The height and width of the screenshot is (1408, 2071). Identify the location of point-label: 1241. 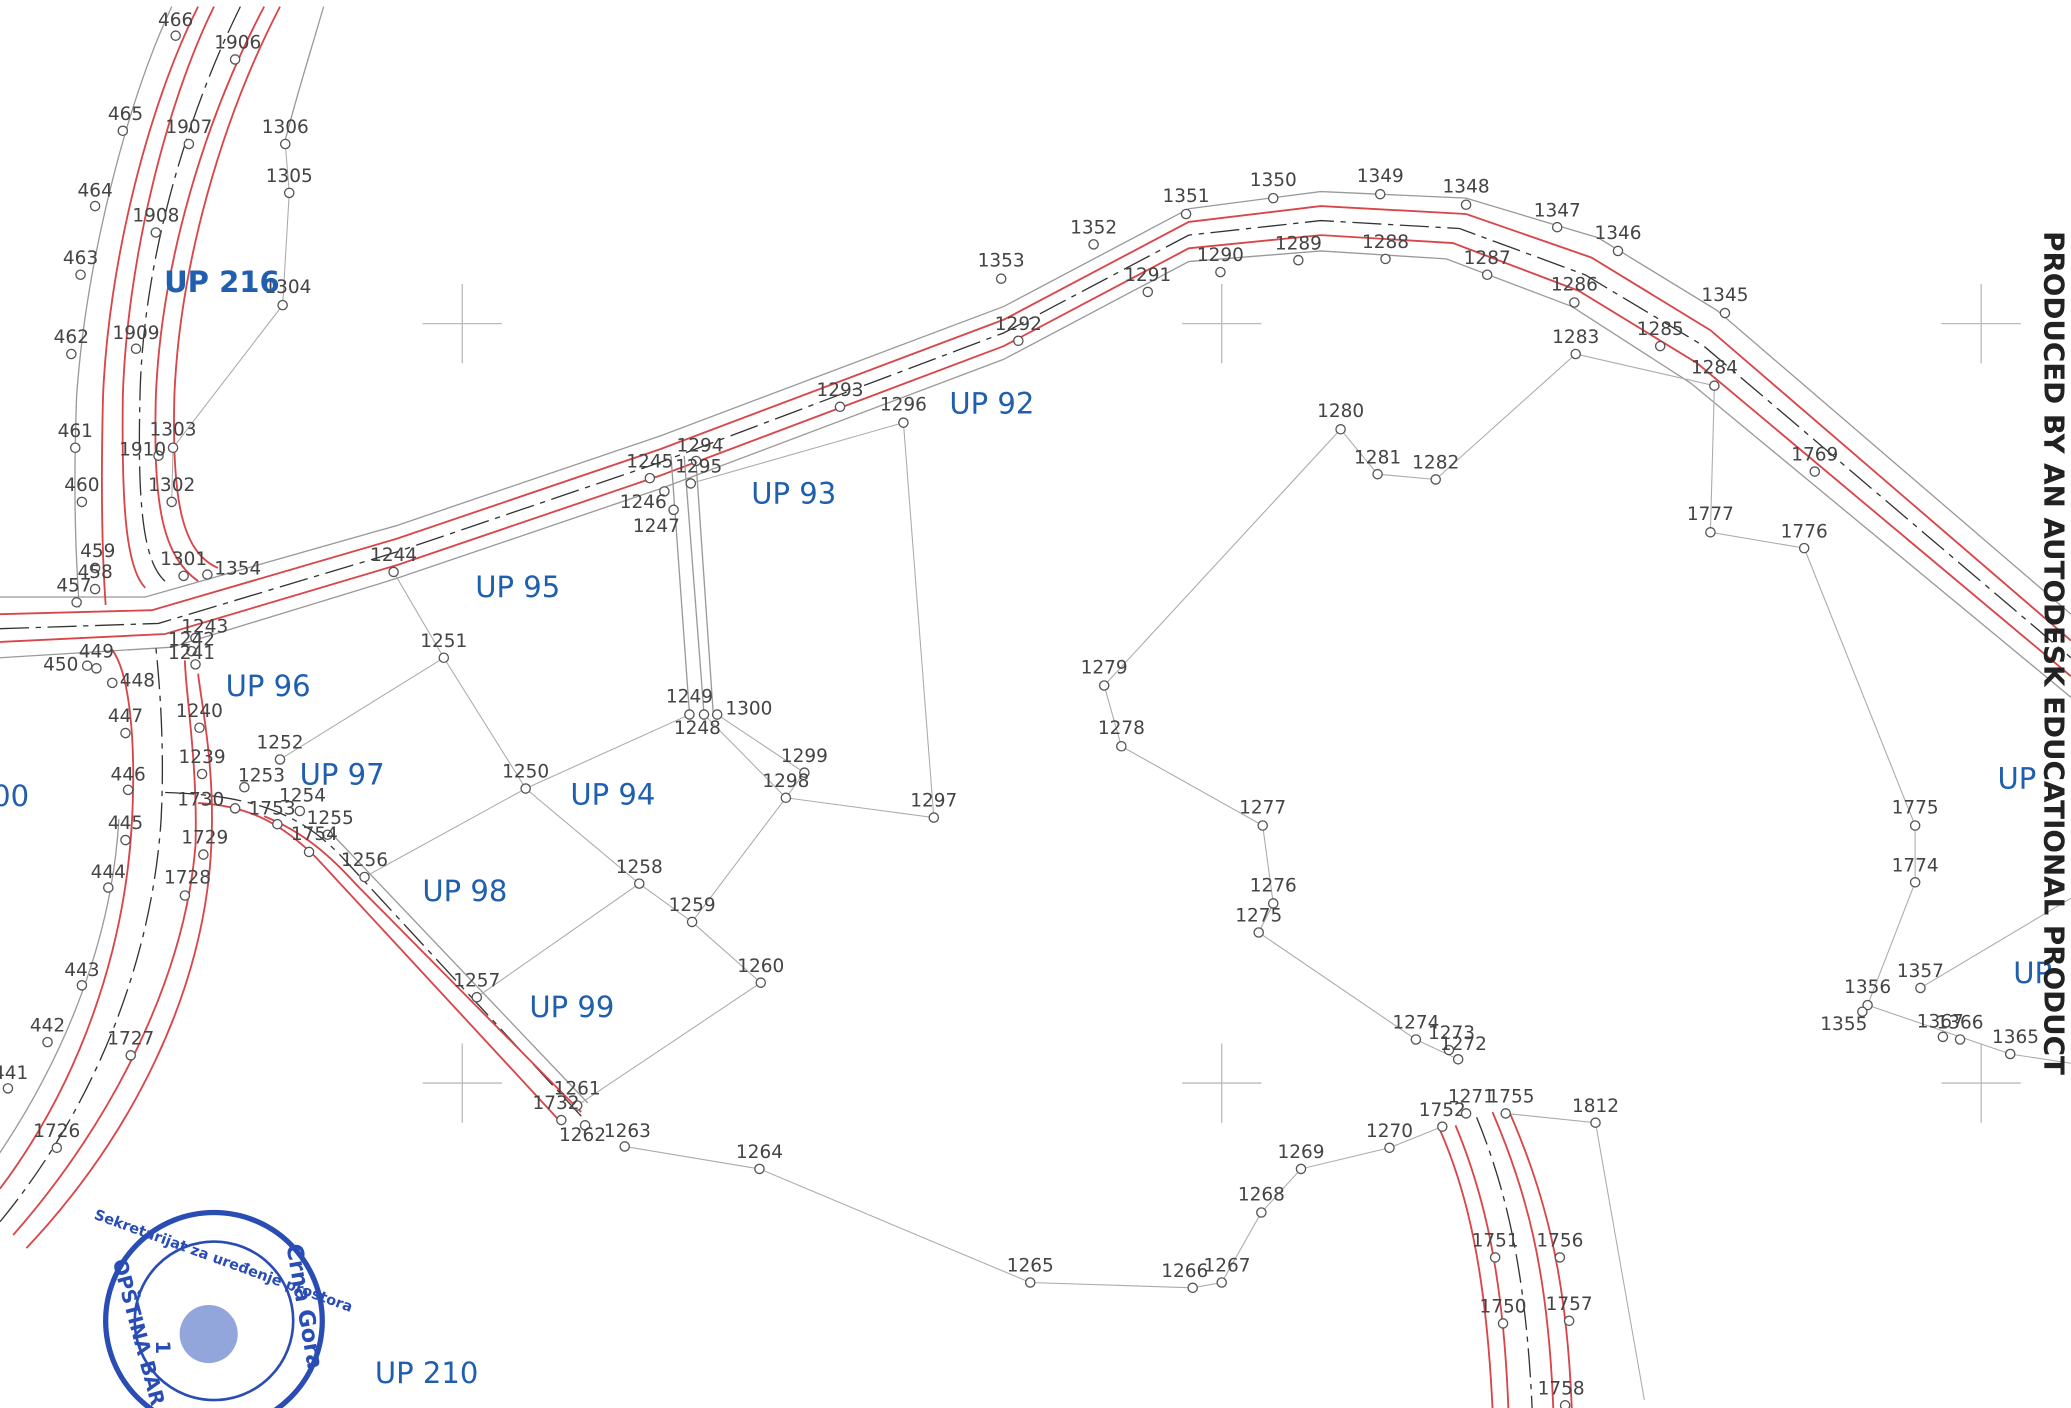
(191, 653).